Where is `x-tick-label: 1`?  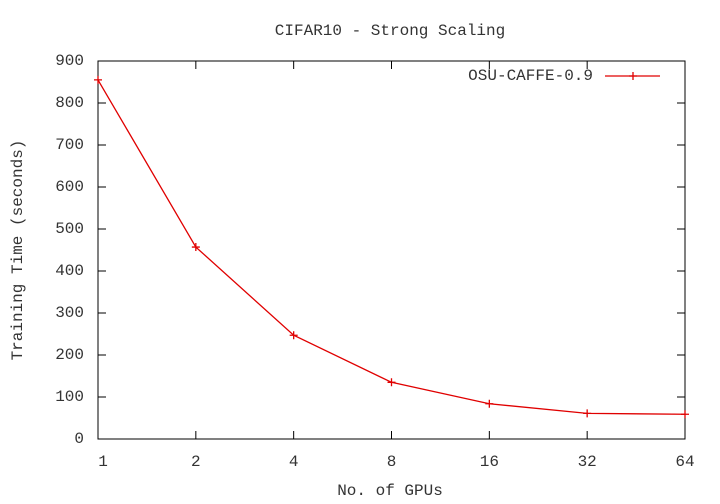 x-tick-label: 1 is located at coordinates (103, 462).